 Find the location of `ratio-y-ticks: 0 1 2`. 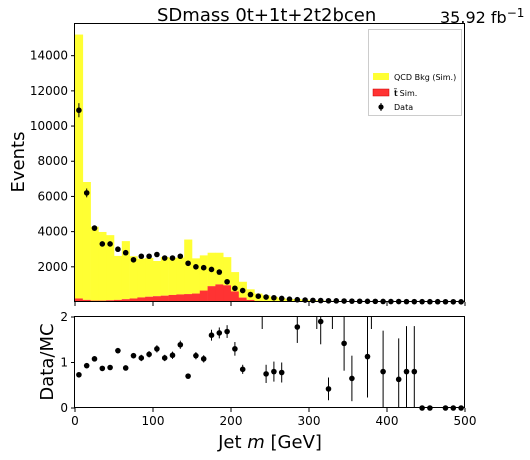

ratio-y-ticks: 0 1 2 is located at coordinates (67, 362).